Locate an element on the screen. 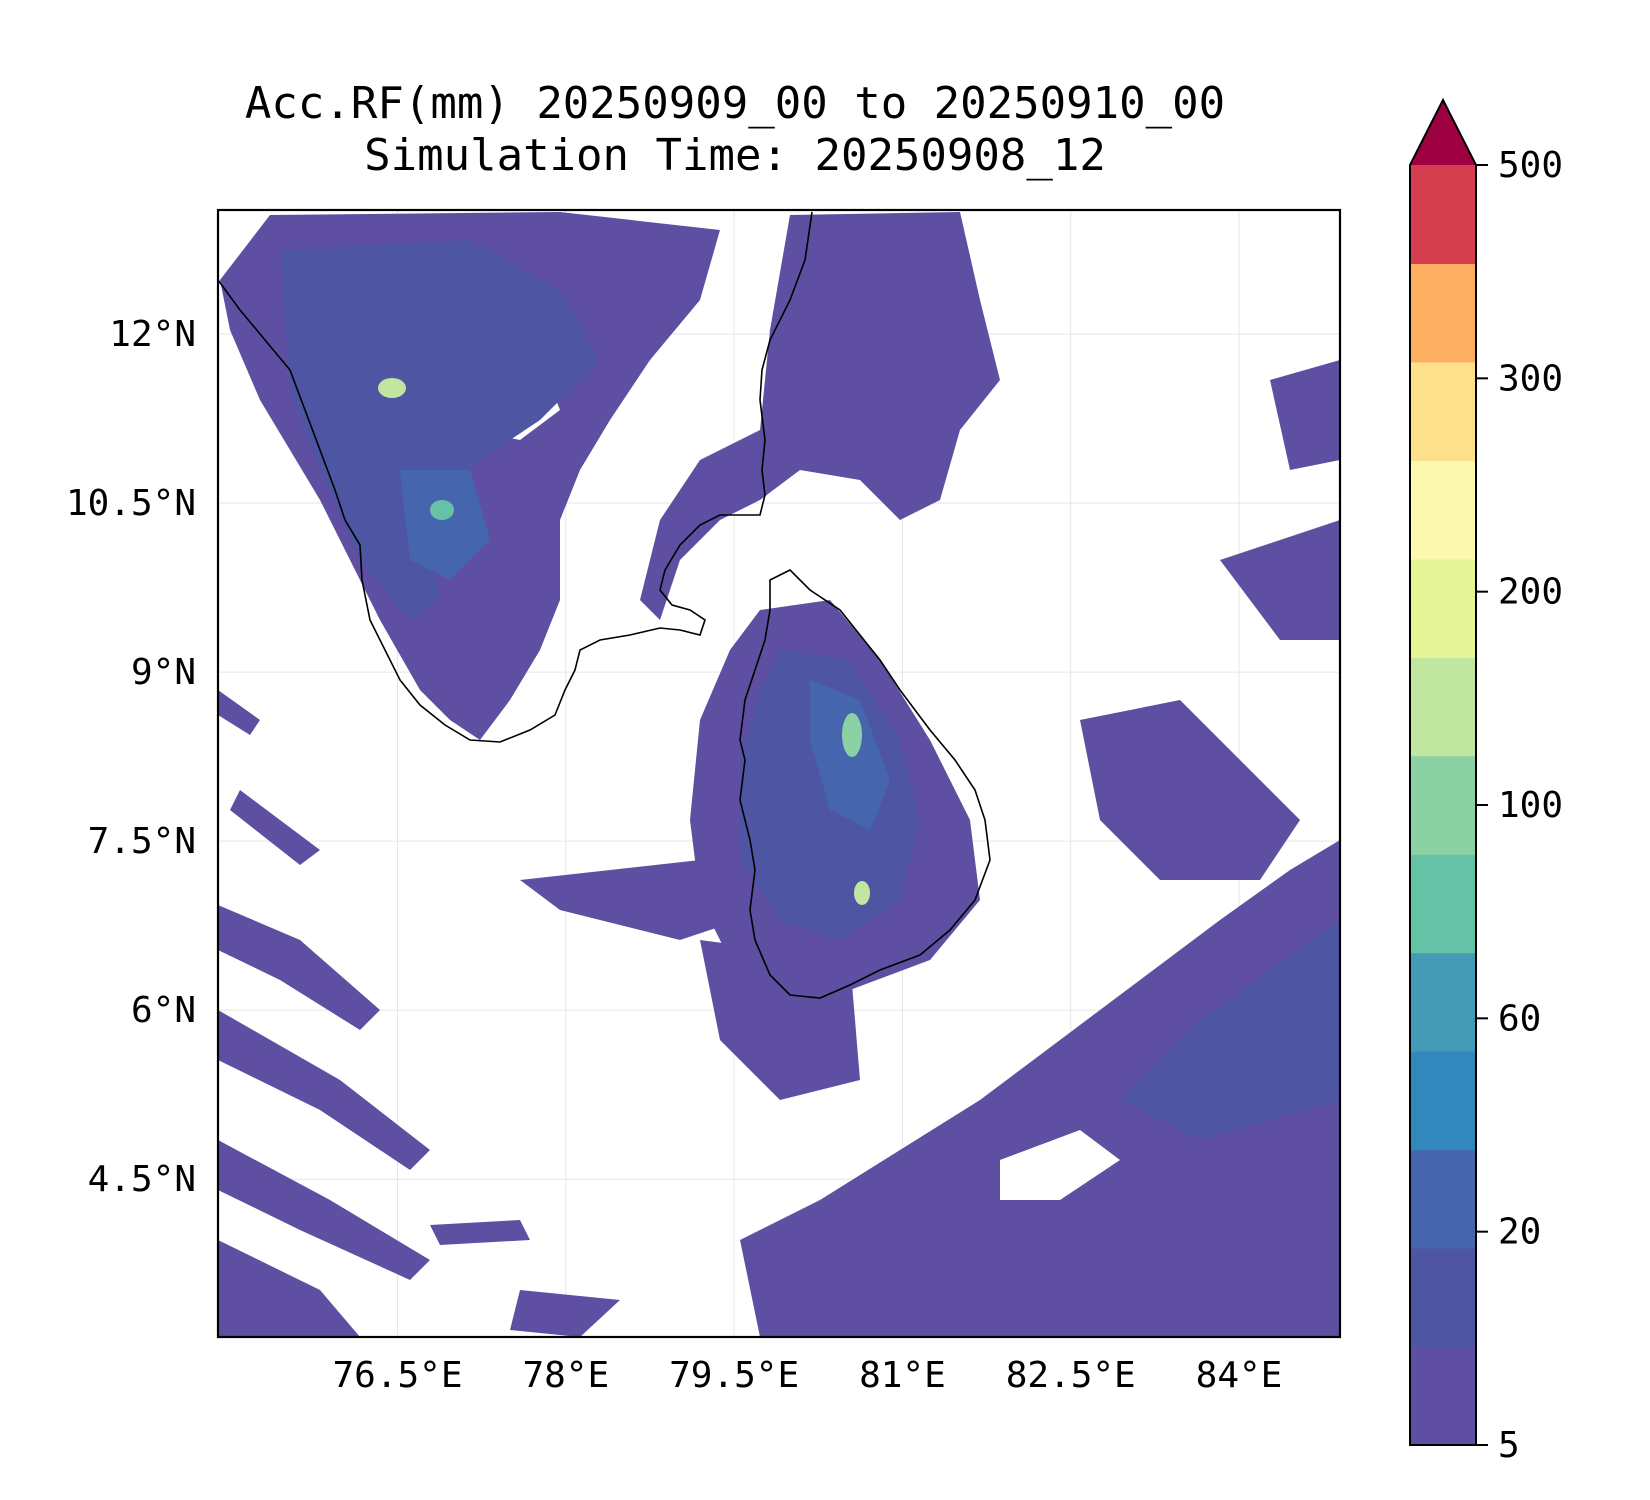  colorbar-tick-label: 500 is located at coordinates (1530, 165).